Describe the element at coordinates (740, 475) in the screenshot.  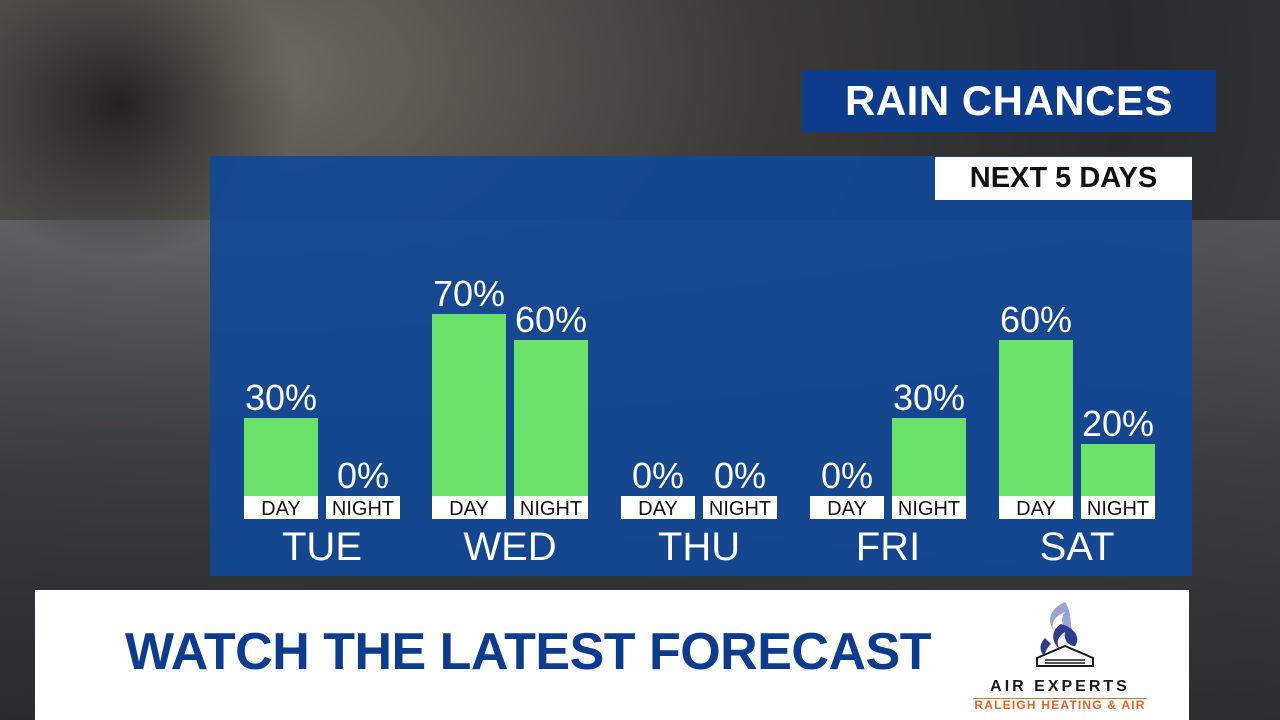
I see `value-label-thu-night: 0%` at that location.